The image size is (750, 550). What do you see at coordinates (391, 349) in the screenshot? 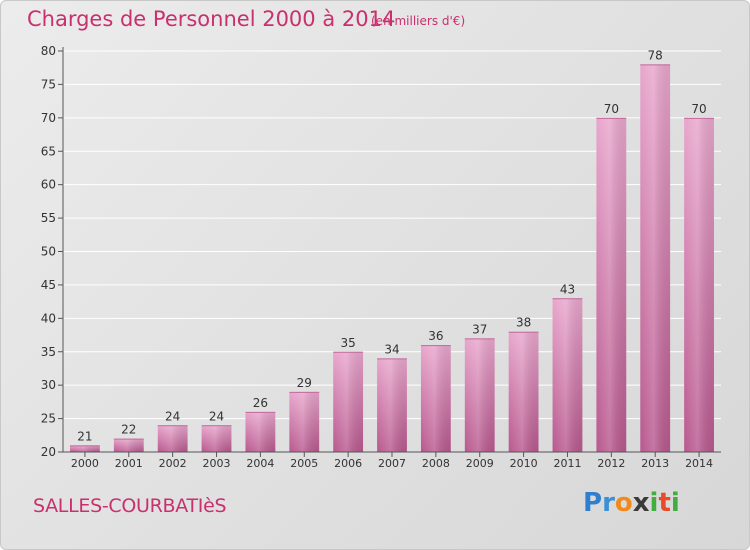
I see `bar-value-label: 34` at bounding box center [391, 349].